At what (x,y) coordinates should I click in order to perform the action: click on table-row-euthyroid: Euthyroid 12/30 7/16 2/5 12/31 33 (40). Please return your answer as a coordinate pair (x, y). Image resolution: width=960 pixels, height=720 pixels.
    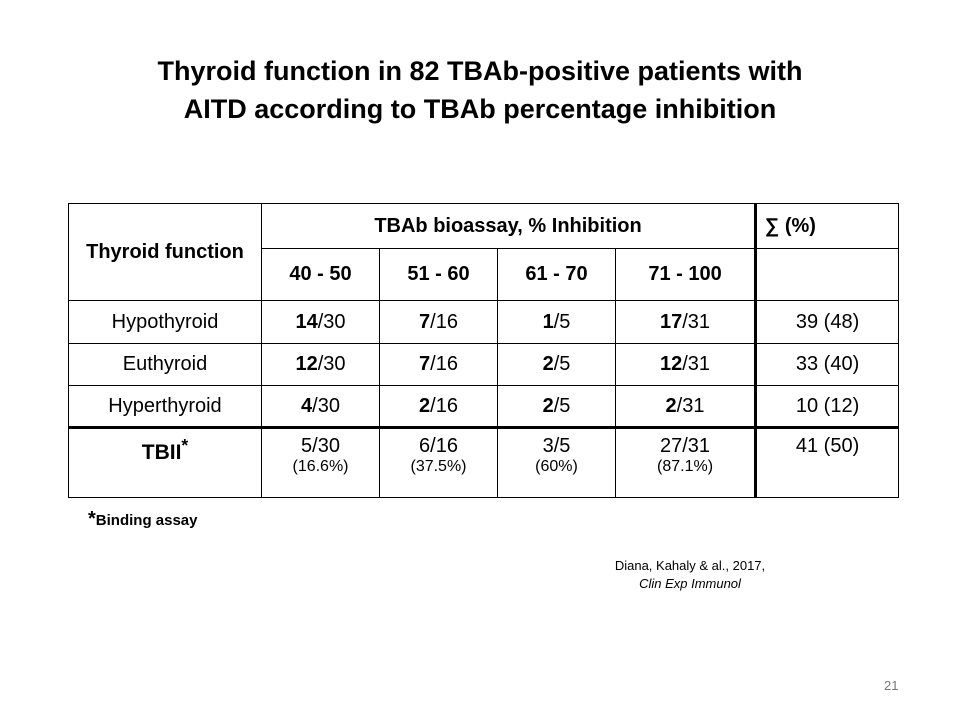
    Looking at the image, I should click on (484, 364).